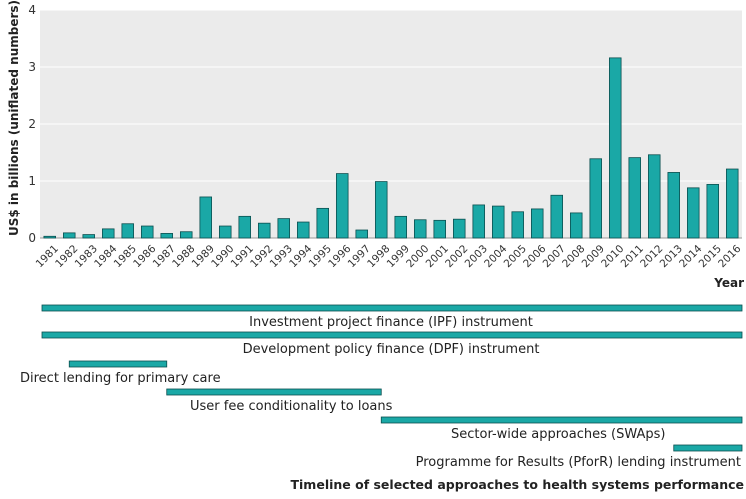 Image resolution: width=746 pixels, height=499 pixels. What do you see at coordinates (120, 378) in the screenshot?
I see `timeline-label: Direct lending for primary care` at bounding box center [120, 378].